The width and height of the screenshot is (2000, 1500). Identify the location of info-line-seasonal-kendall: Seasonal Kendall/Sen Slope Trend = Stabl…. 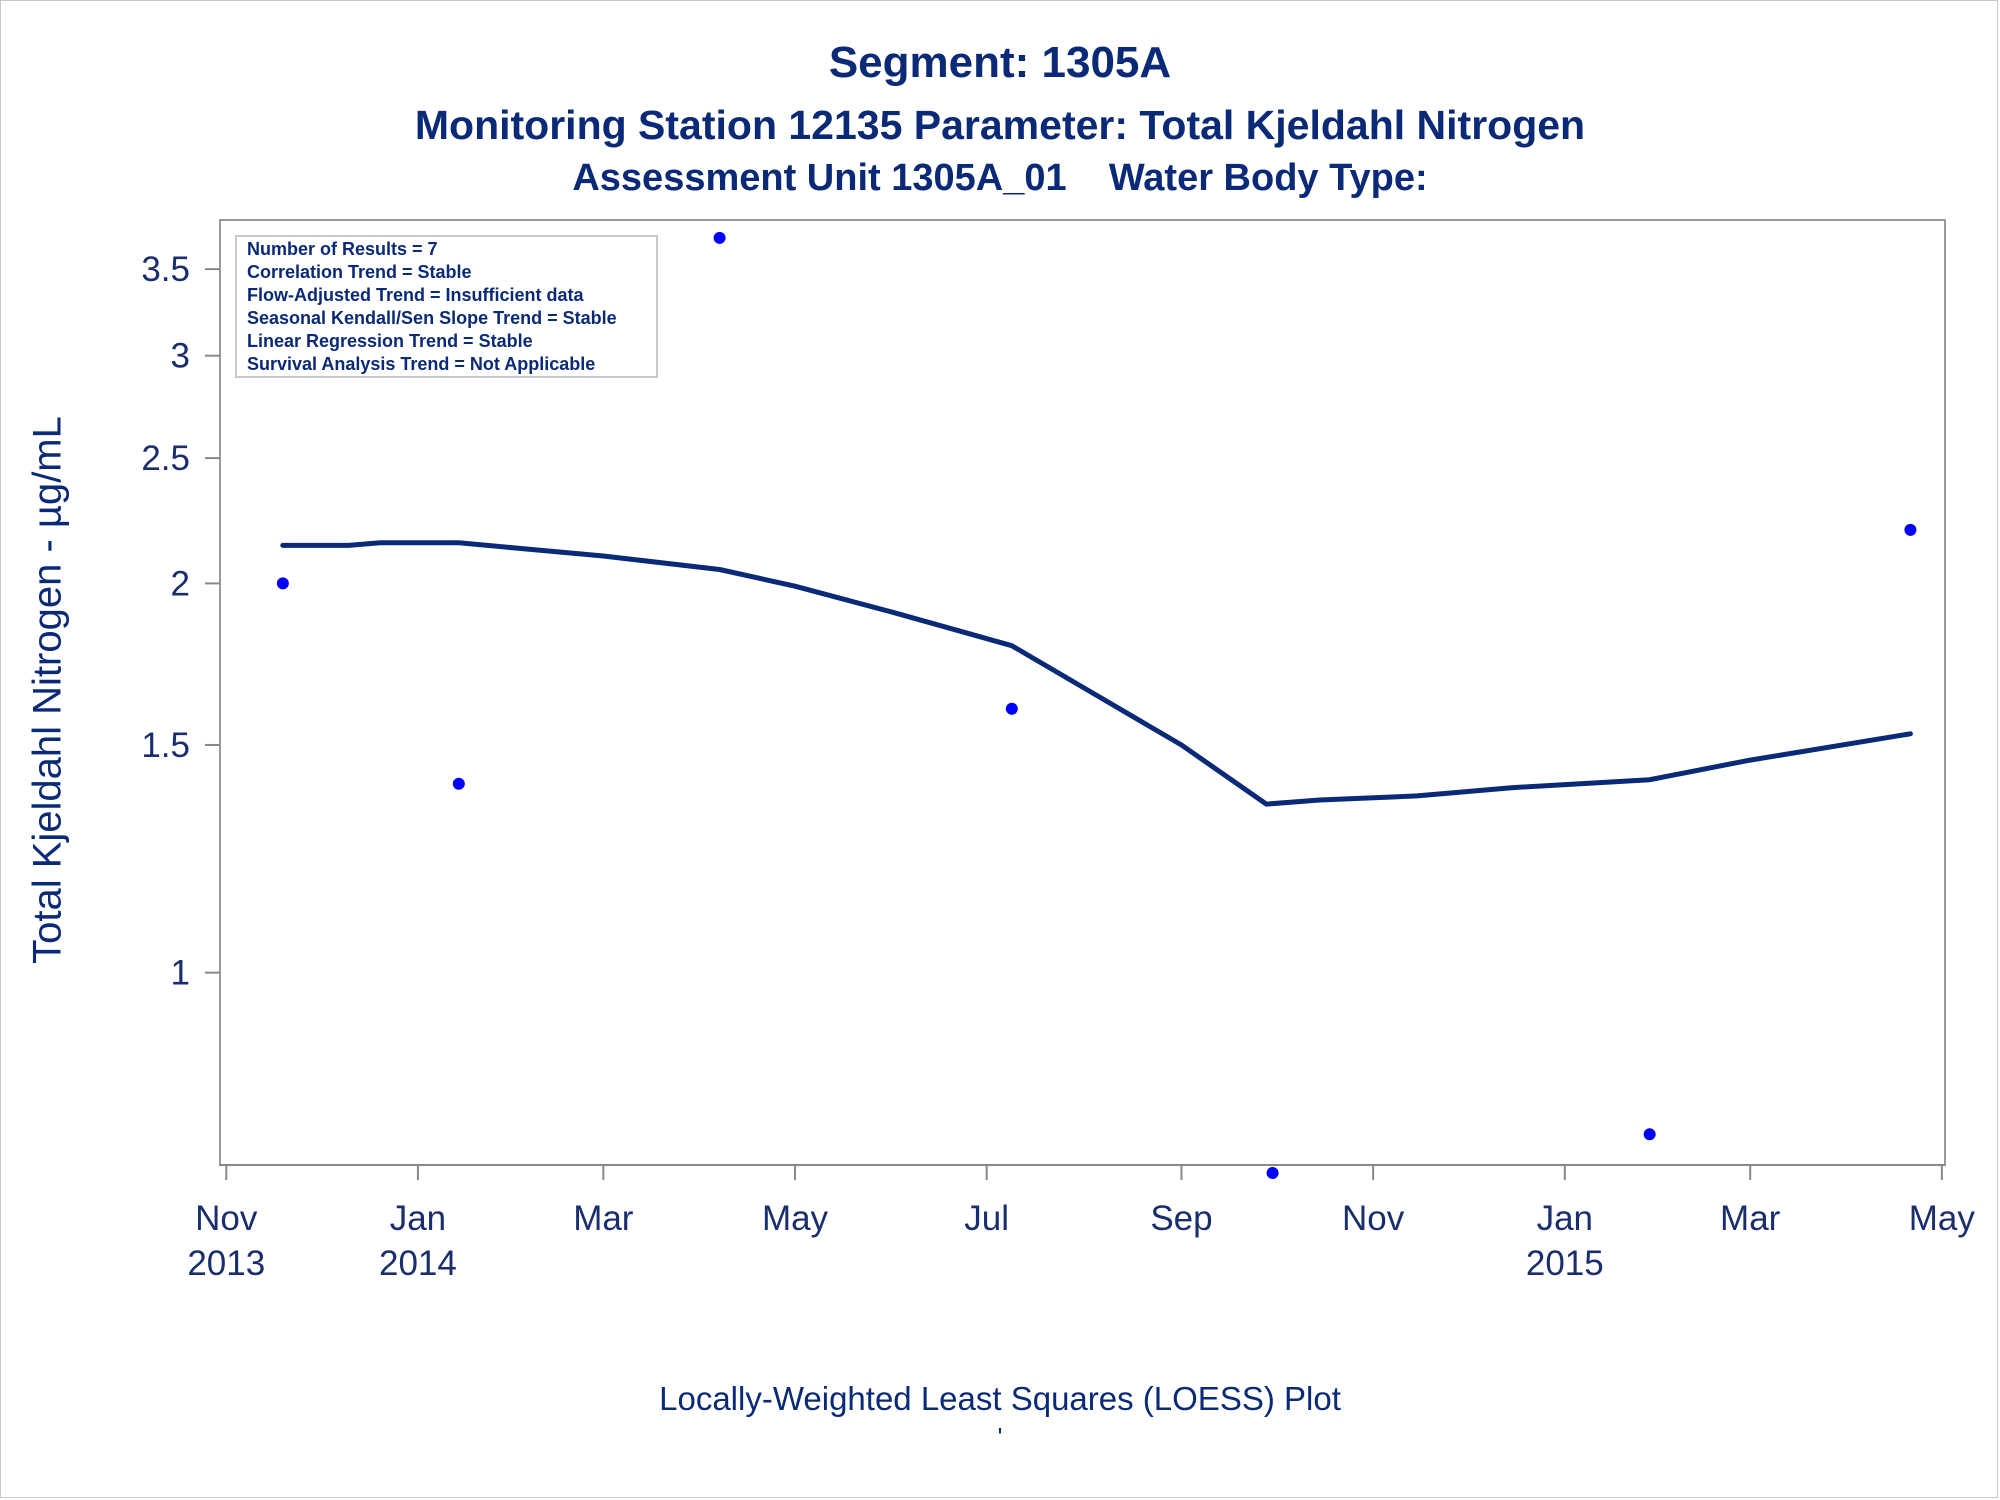
(432, 318).